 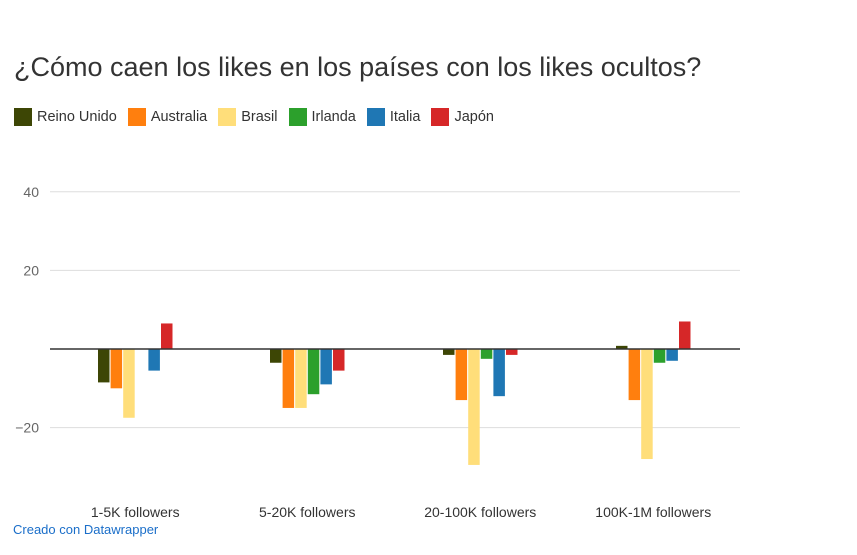 I want to click on legend-swatch-italia, so click(x=375, y=117).